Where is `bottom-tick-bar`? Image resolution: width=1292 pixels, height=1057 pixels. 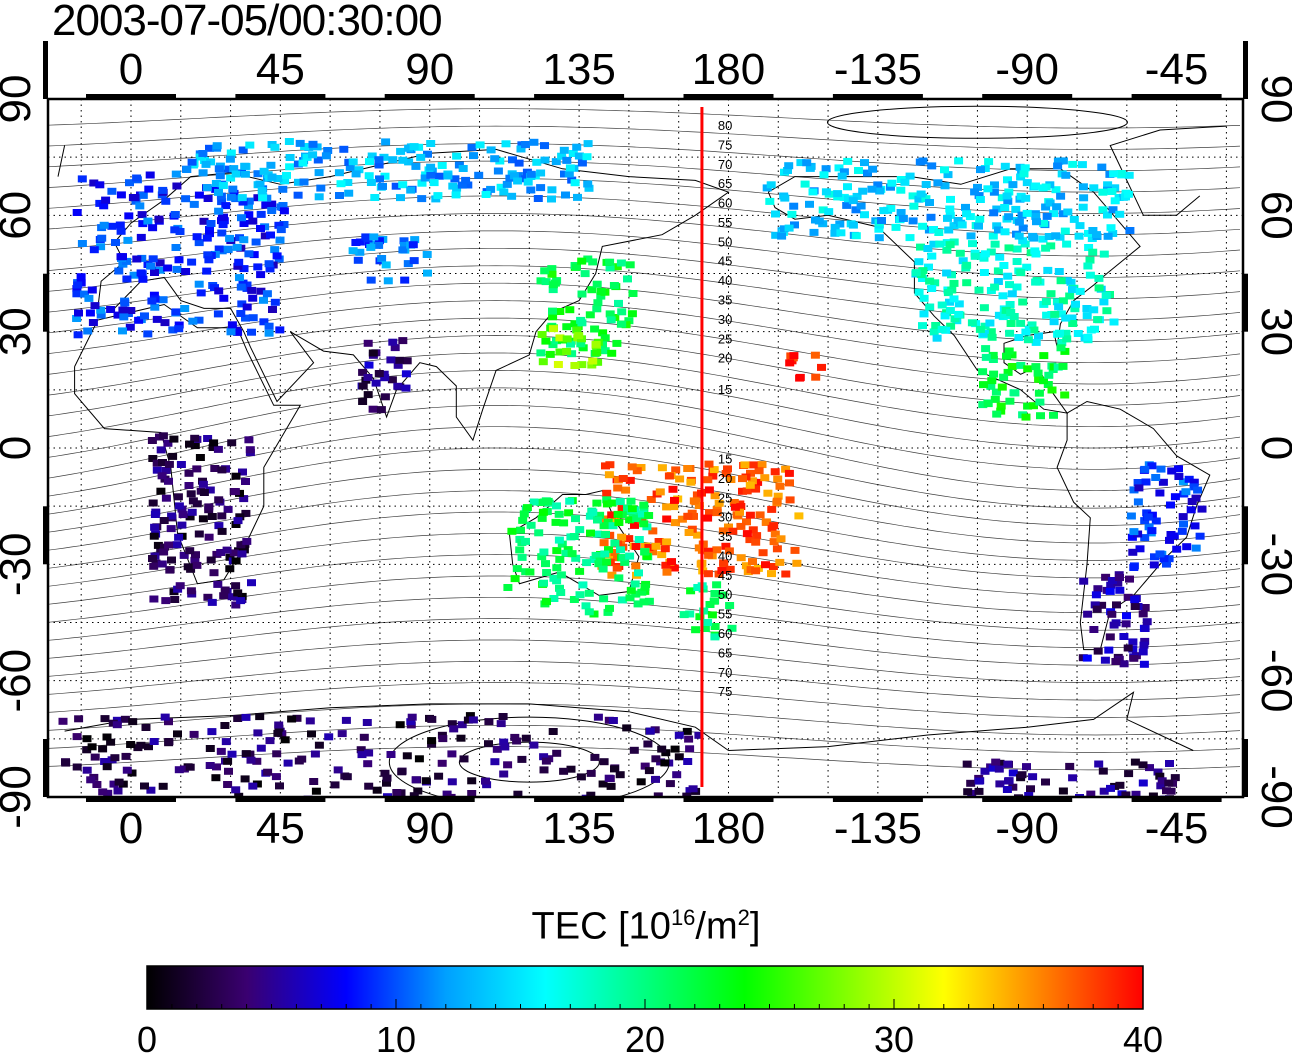 bottom-tick-bar is located at coordinates (429, 799).